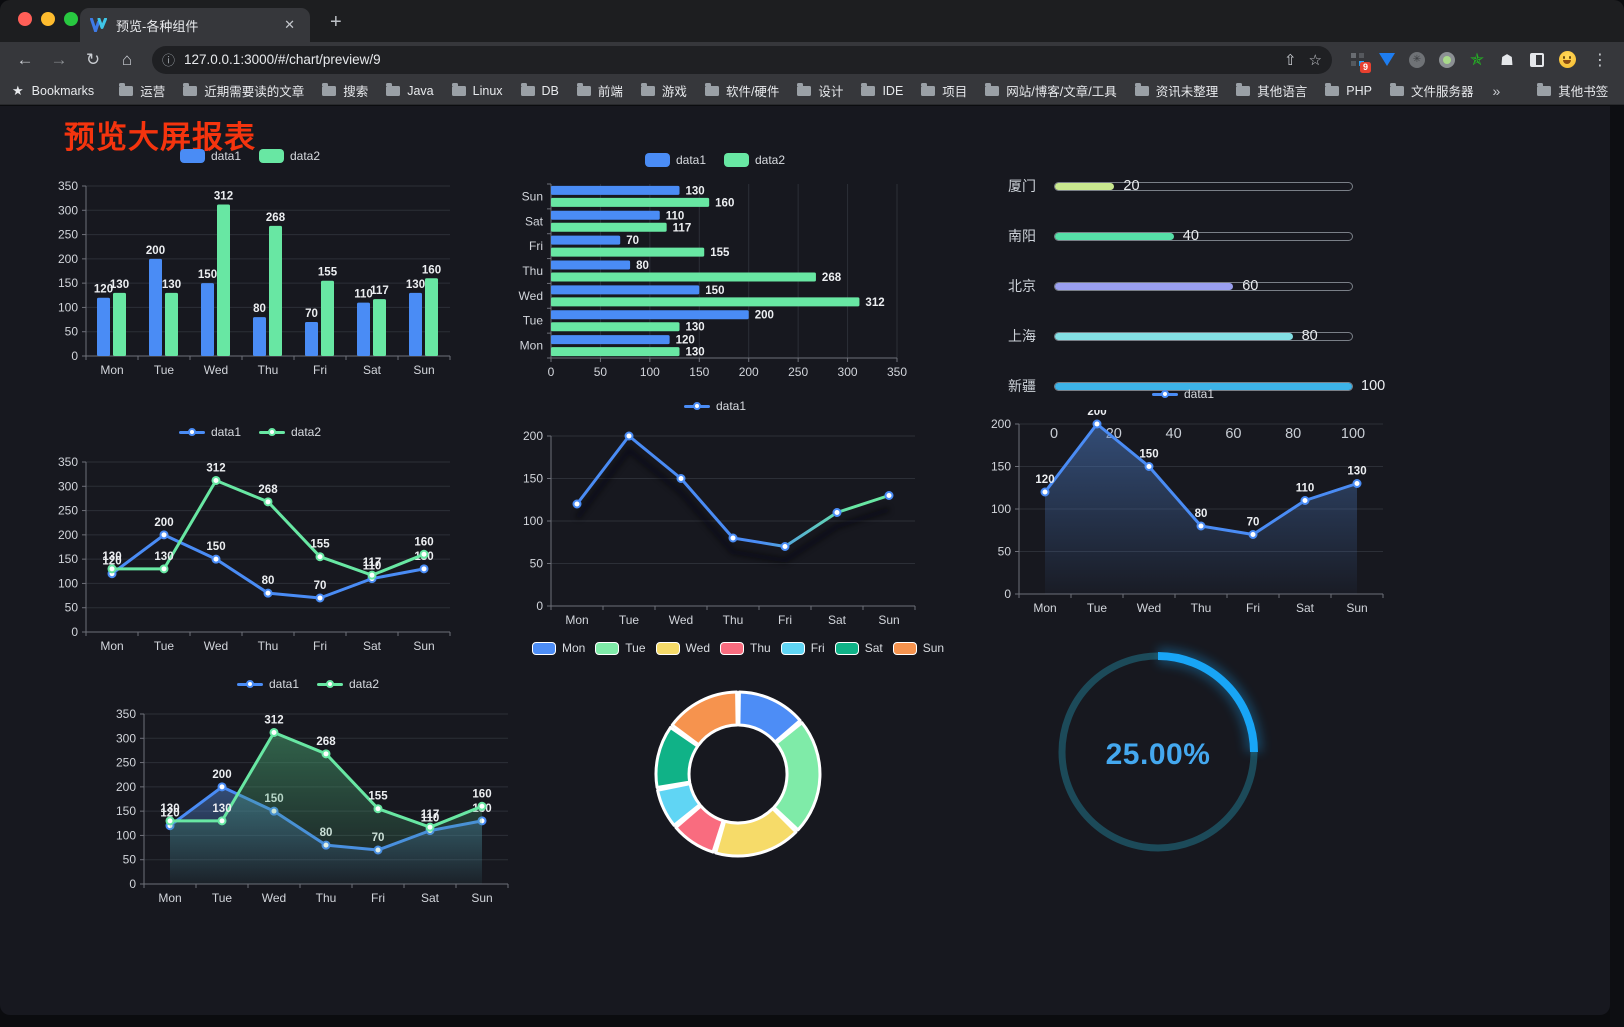  What do you see at coordinates (1180, 286) in the screenshot?
I see `progress-row: 北京 60` at bounding box center [1180, 286].